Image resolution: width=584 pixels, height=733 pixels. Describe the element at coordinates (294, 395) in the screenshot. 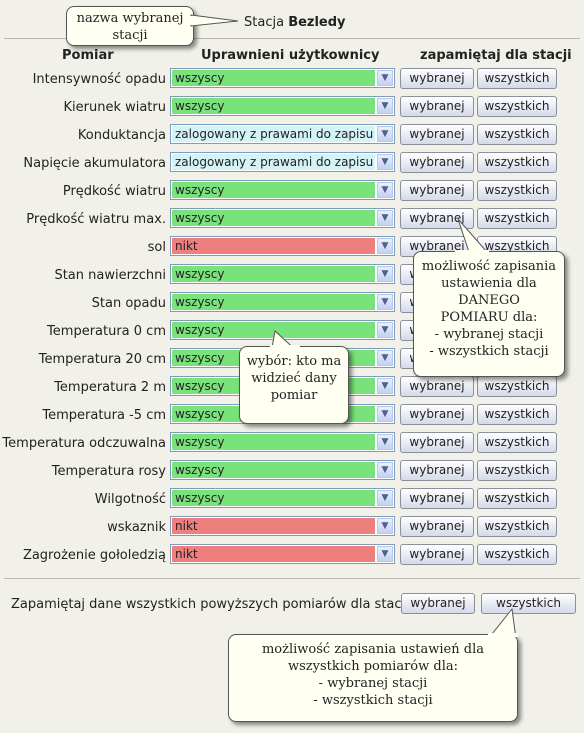

I see `callout-line: pomiar` at that location.